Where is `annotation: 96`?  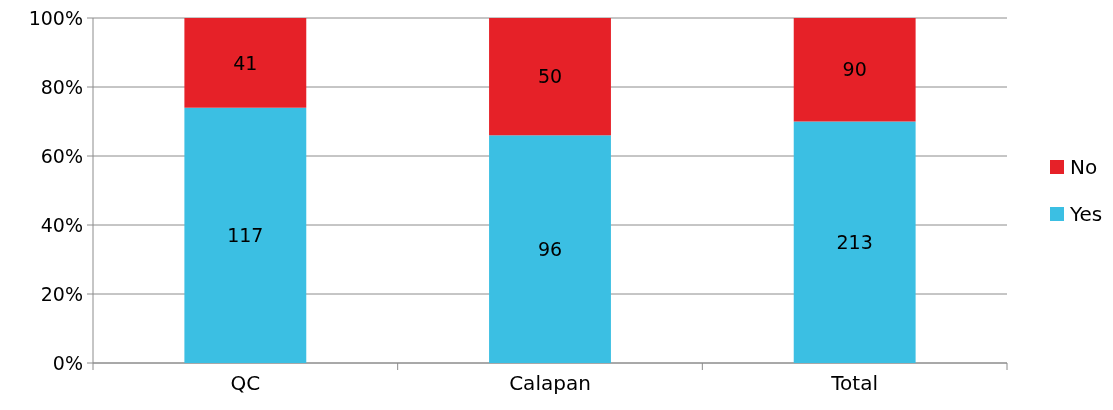 annotation: 96 is located at coordinates (550, 248).